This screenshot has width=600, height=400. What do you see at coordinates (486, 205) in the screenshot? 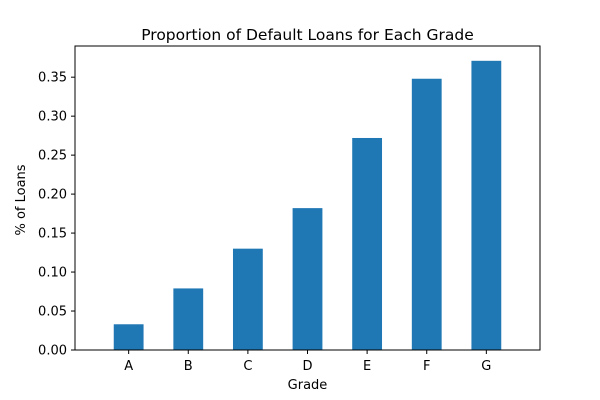
I see `bar-G` at bounding box center [486, 205].